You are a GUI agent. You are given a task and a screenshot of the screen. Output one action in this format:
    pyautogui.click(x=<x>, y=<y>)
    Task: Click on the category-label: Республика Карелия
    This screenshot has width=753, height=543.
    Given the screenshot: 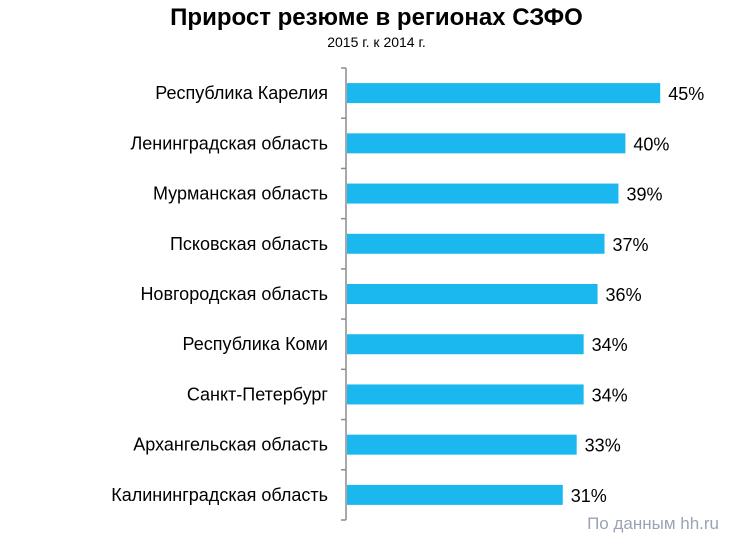 What is the action you would take?
    pyautogui.click(x=241, y=93)
    